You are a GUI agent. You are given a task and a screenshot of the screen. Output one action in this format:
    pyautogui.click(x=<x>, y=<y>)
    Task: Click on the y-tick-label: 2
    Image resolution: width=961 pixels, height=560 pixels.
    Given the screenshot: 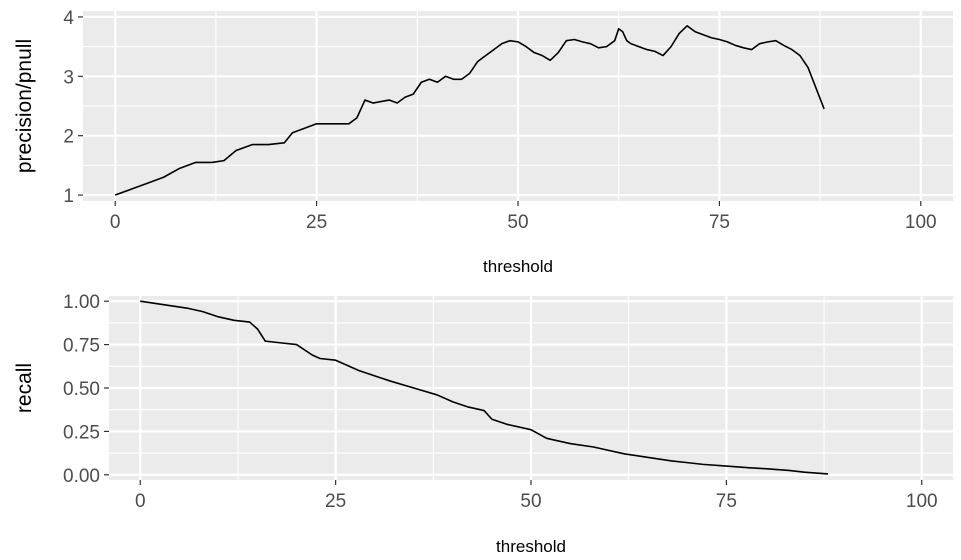 What is the action you would take?
    pyautogui.click(x=68, y=137)
    